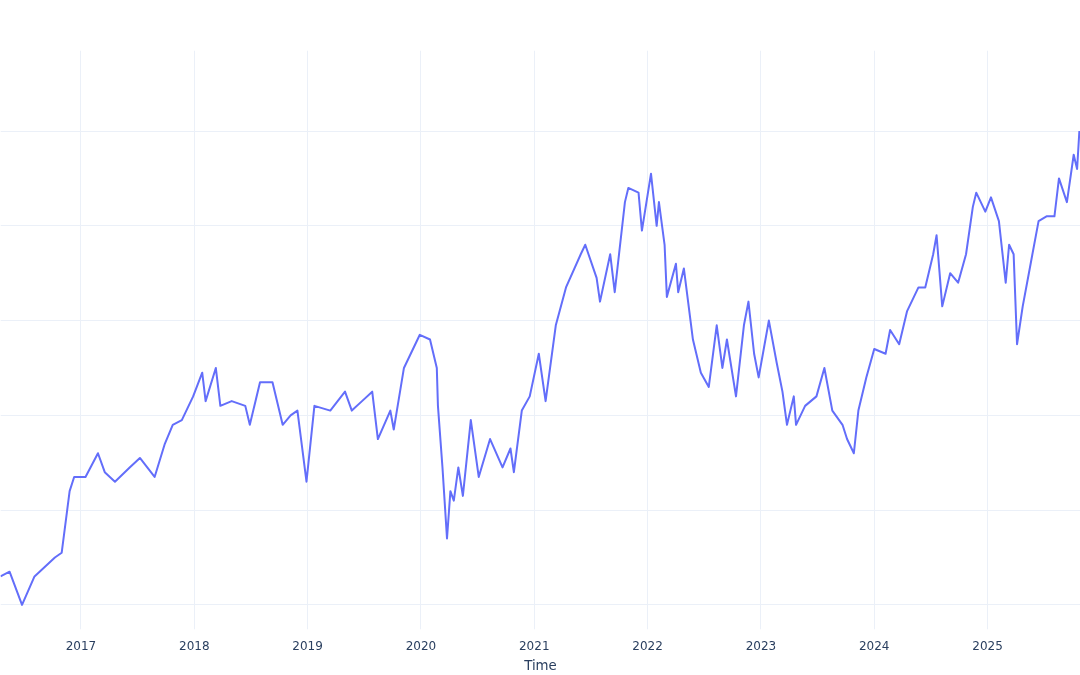 Image resolution: width=1080 pixels, height=675 pixels. What do you see at coordinates (194, 645) in the screenshot?
I see `x-tick-label: 2018` at bounding box center [194, 645].